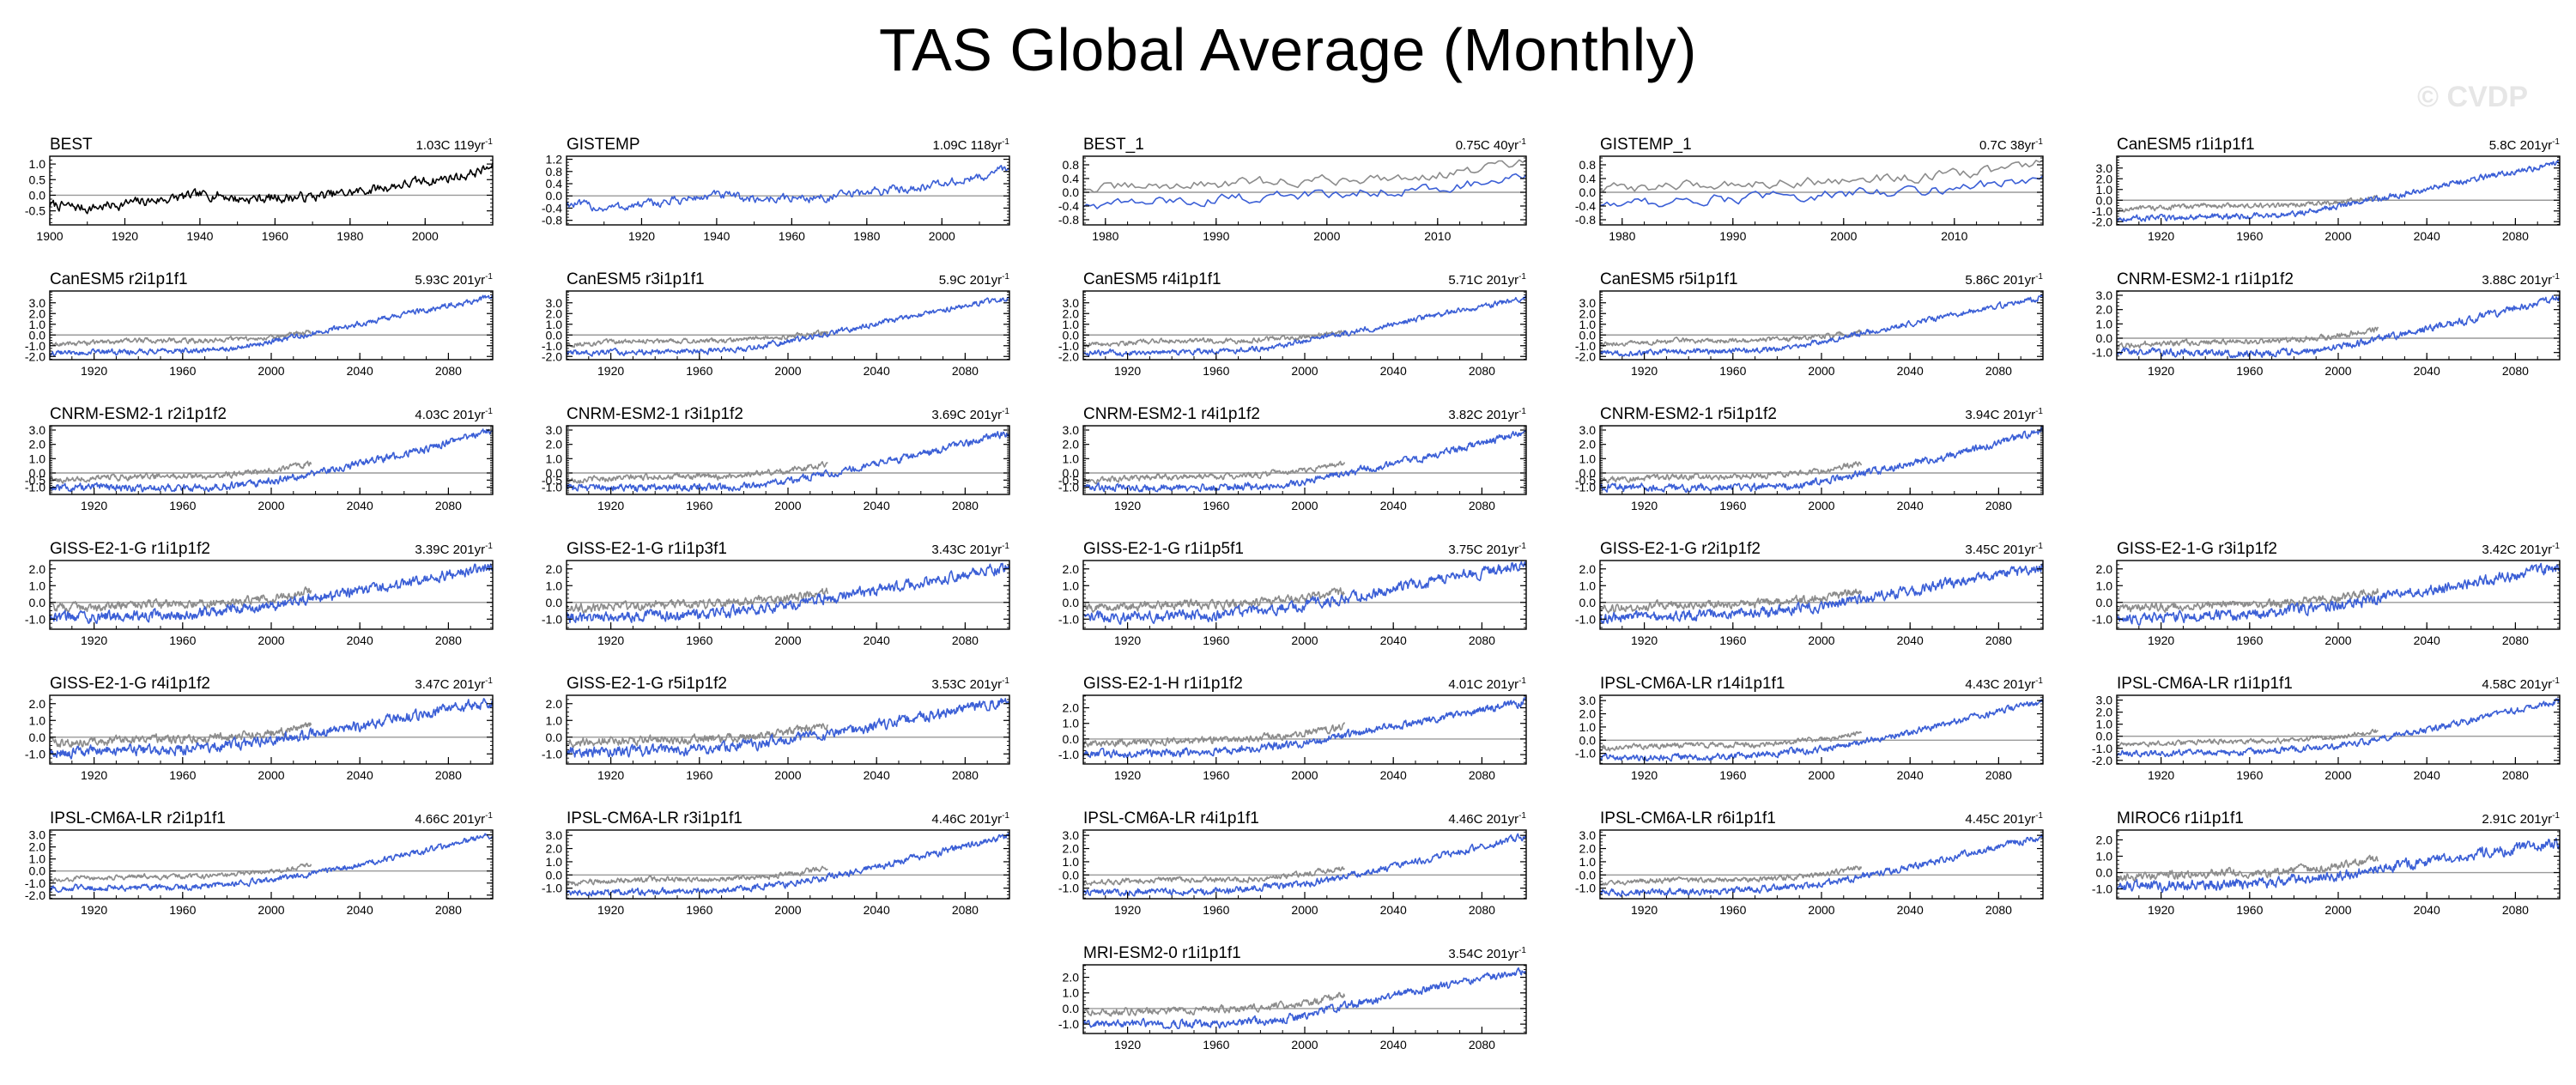 The width and height of the screenshot is (2576, 1085). What do you see at coordinates (2197, 549) in the screenshot?
I see `chart-title: GISS-E2-1-G r3i1p1f2` at bounding box center [2197, 549].